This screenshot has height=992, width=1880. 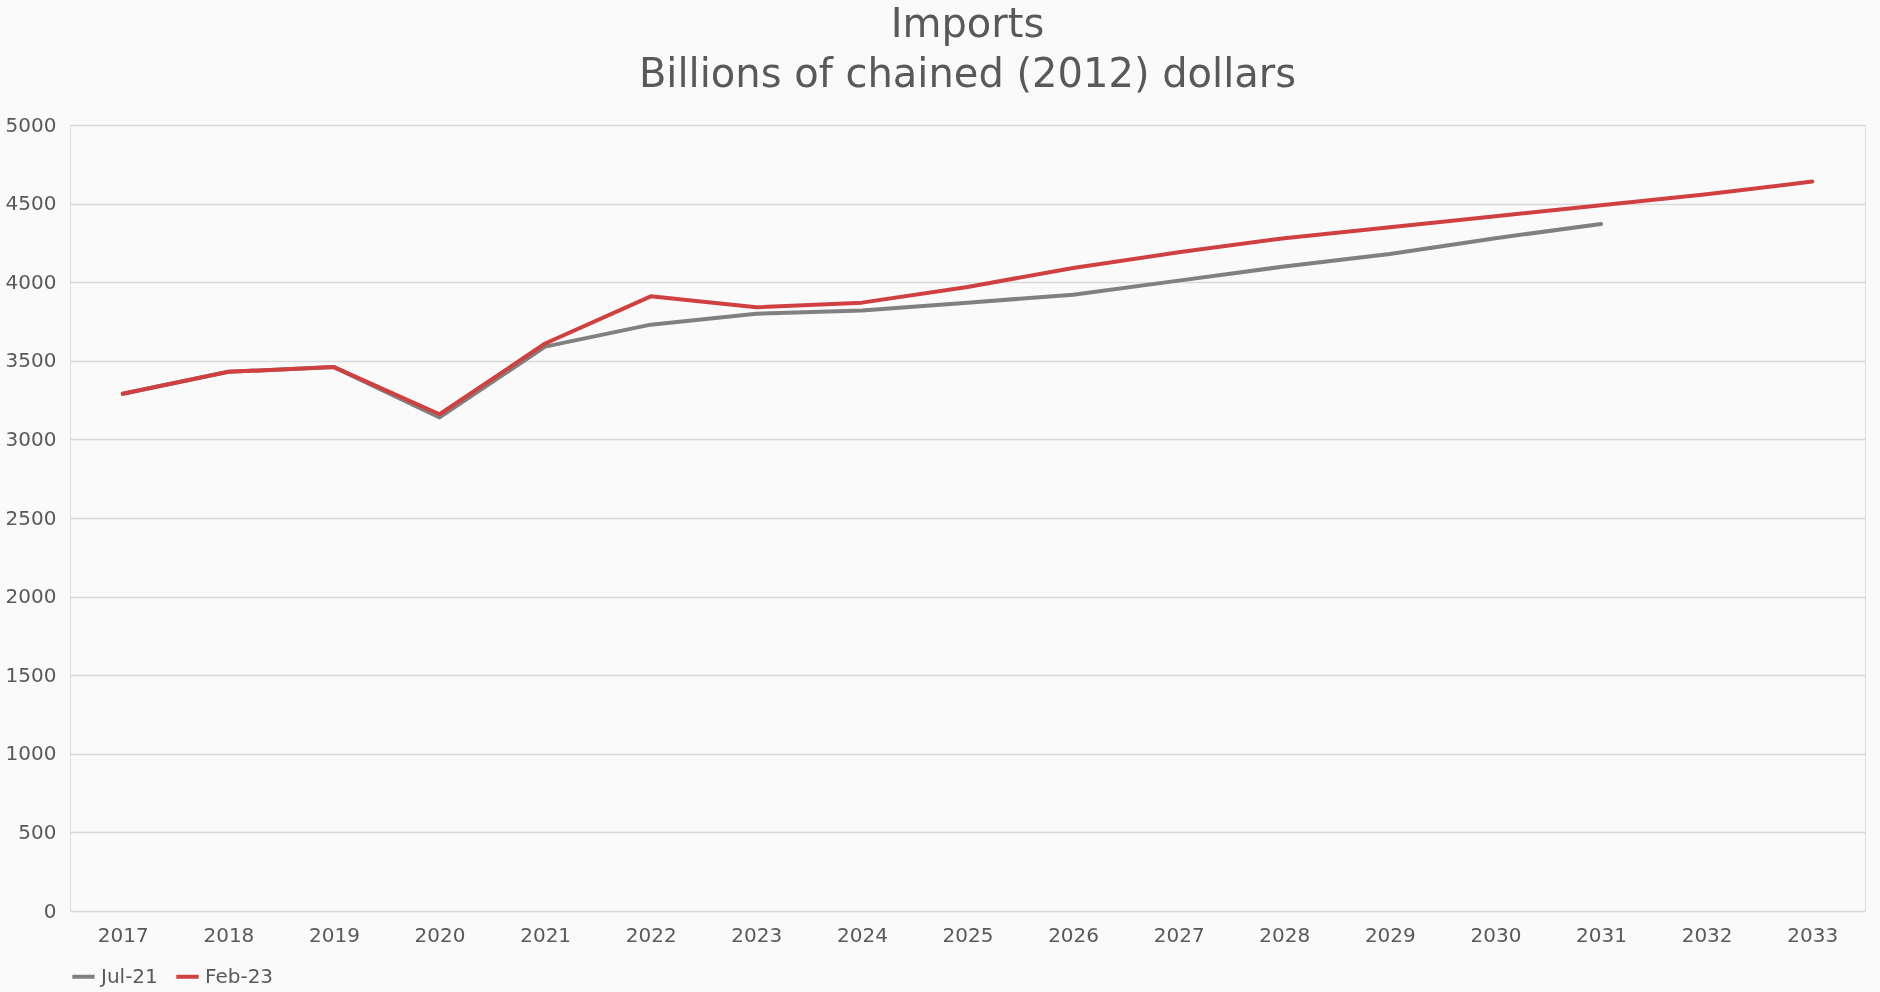 What do you see at coordinates (967, 73) in the screenshot?
I see `chart-subtitle: Billions of chained (2012) dollars` at bounding box center [967, 73].